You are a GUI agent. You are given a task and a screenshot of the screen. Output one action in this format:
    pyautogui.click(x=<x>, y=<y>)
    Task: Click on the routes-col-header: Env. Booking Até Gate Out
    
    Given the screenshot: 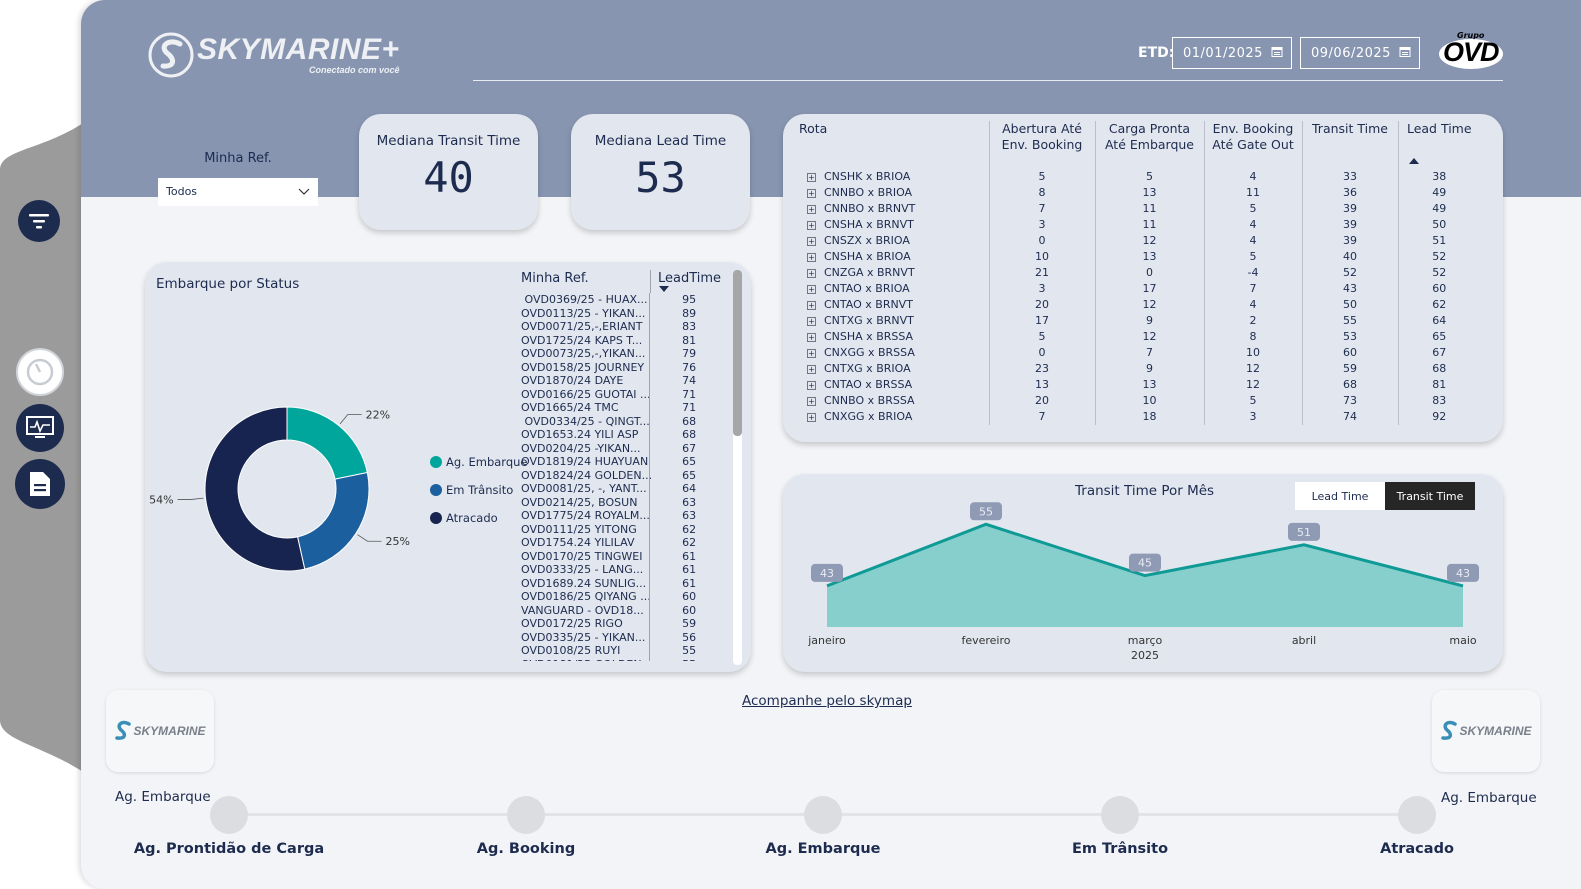 What is the action you would take?
    pyautogui.click(x=1253, y=137)
    